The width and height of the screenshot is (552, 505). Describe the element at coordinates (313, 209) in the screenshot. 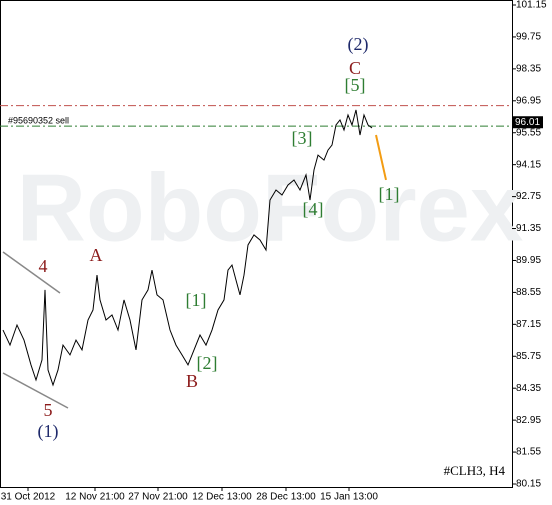

I see `wave-label: [4]` at that location.